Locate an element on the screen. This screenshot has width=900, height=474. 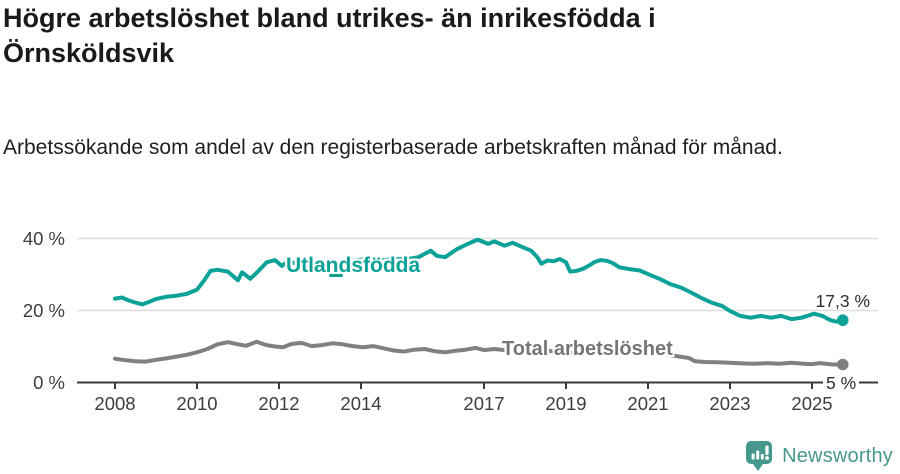
x-axis-label: 2008 is located at coordinates (115, 403).